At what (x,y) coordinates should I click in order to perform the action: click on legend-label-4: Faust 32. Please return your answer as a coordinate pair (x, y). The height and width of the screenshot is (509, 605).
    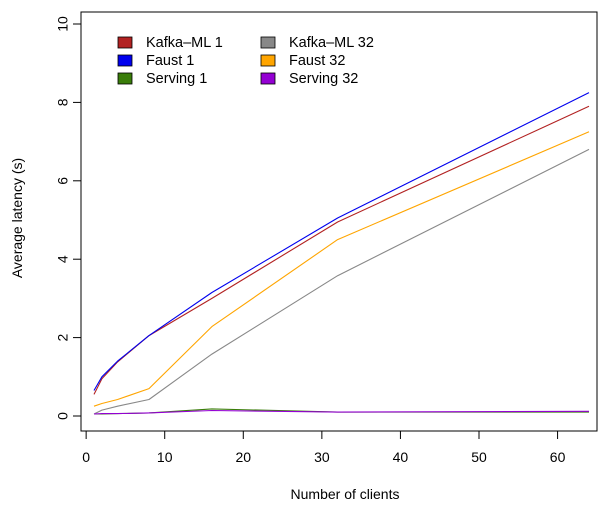
    Looking at the image, I should click on (317, 61).